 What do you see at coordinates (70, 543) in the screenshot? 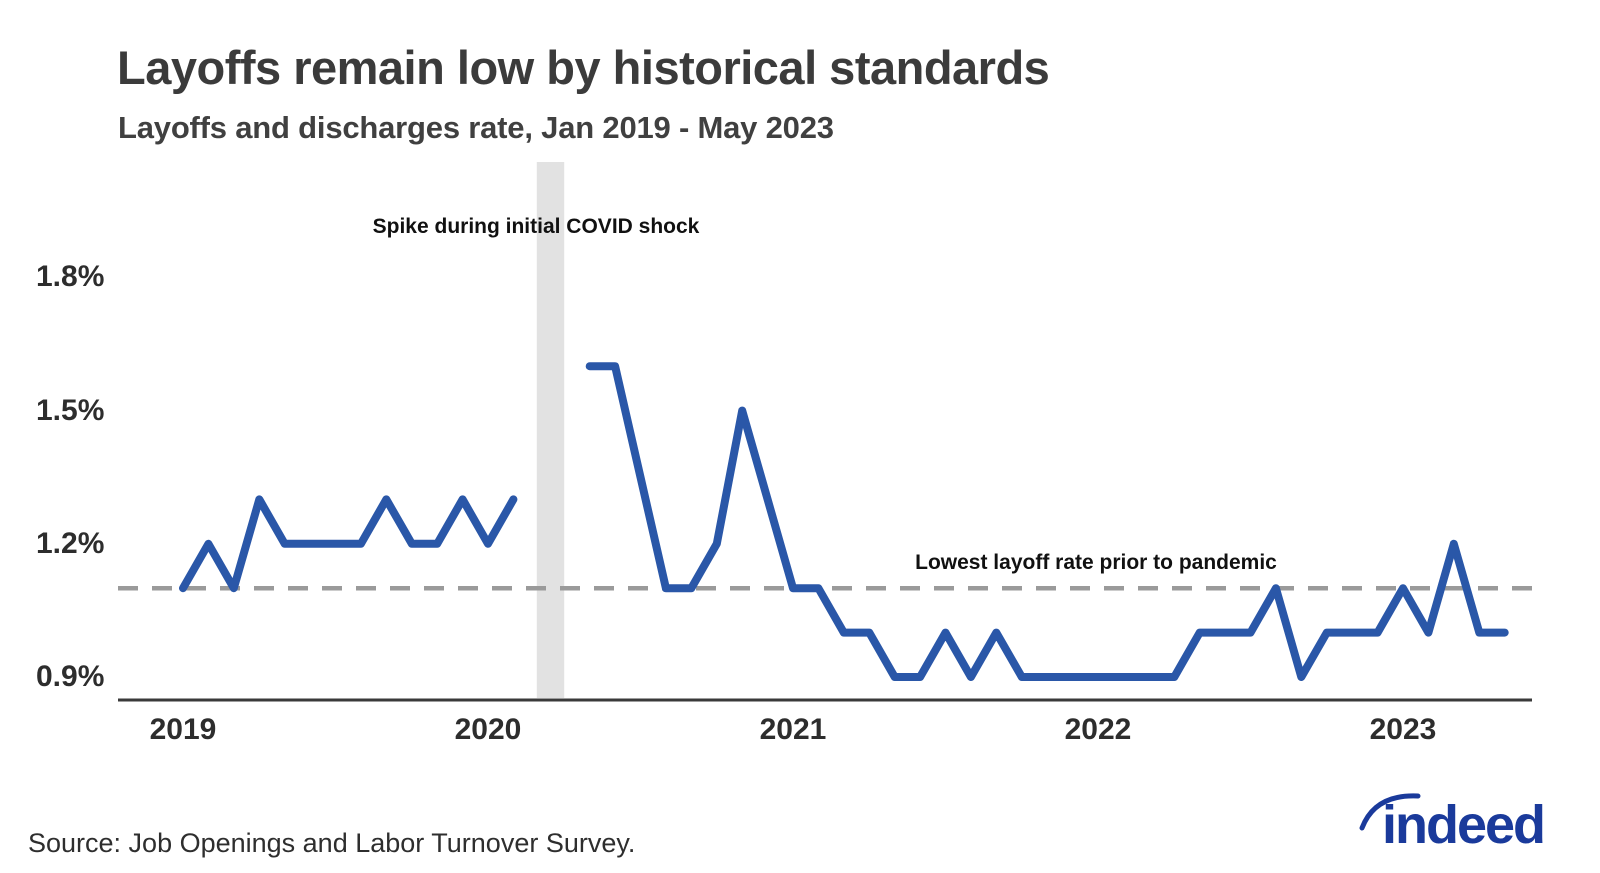
I see `y-axis-tick-label-1-2: 1.2%` at bounding box center [70, 543].